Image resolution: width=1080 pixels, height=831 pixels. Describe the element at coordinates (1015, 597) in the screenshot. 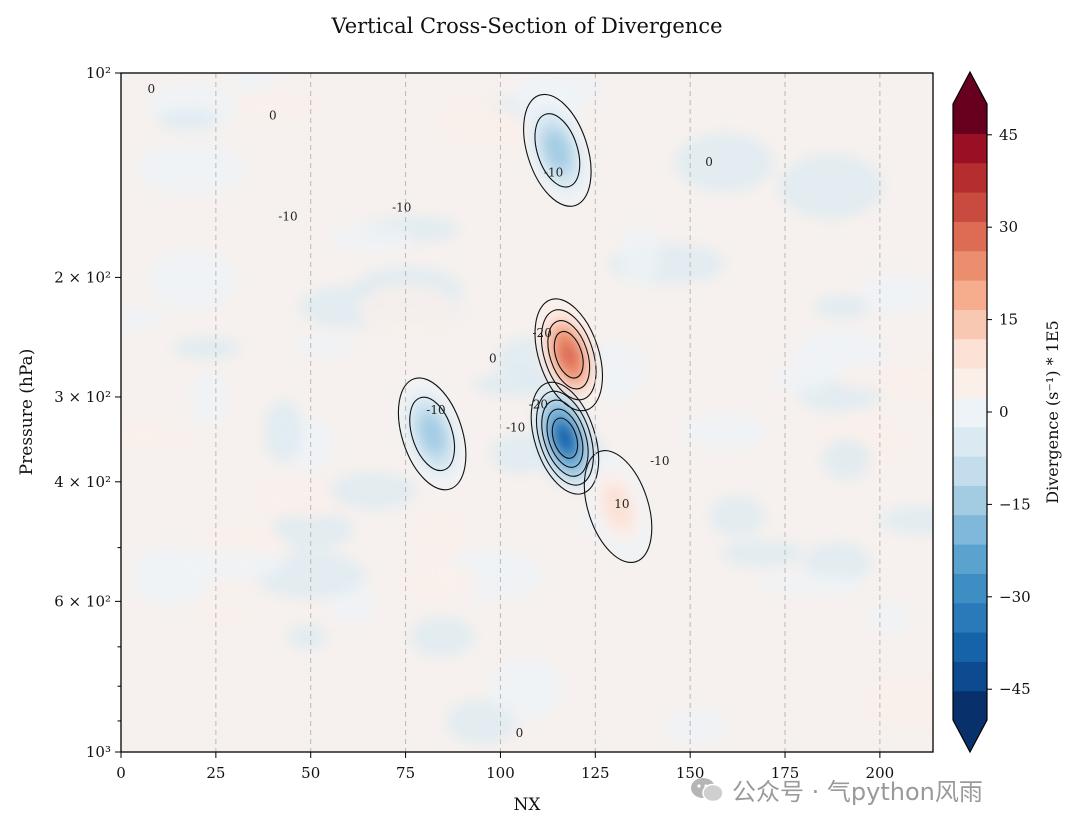

I see `colorbar-tick-label: −30` at that location.